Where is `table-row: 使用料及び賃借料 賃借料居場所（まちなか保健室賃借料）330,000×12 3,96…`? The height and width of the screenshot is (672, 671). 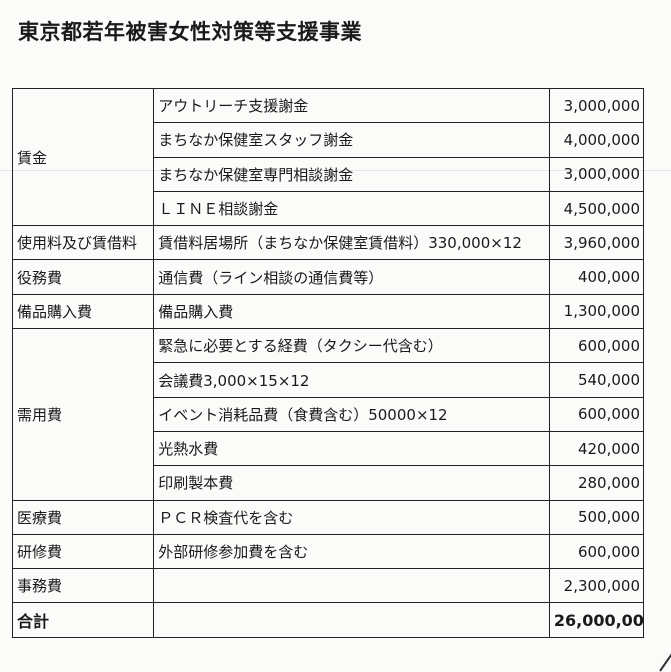 table-row: 使用料及び賃借料 賃借料居場所（まちなか保健室賃借料）330,000×12 3,96… is located at coordinates (328, 243).